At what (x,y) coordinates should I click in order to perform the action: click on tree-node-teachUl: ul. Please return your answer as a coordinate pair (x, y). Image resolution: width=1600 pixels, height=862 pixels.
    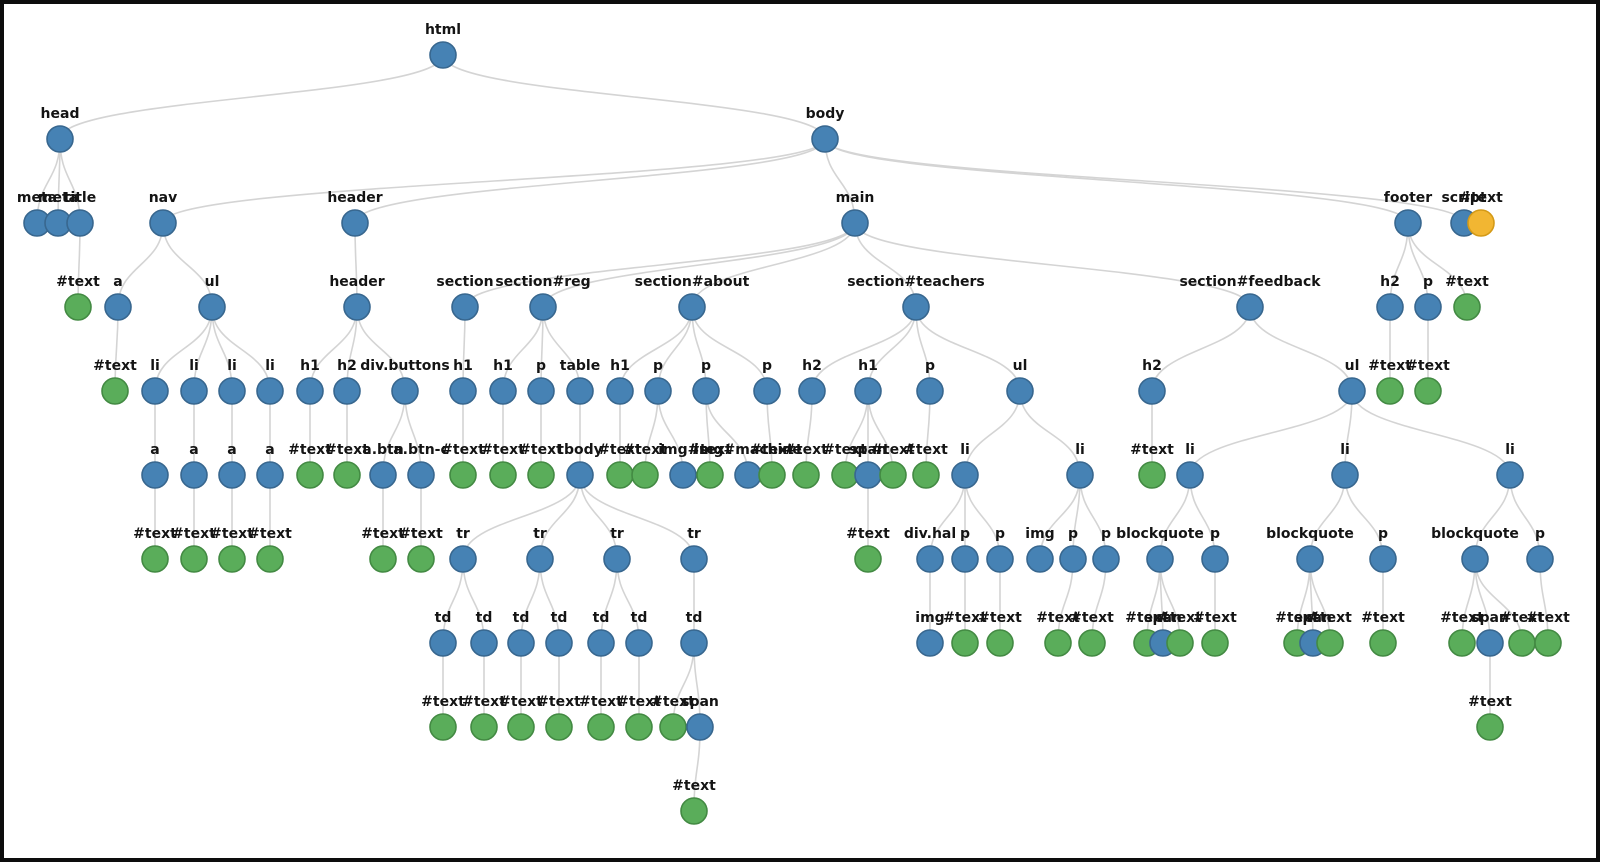
    Looking at the image, I should click on (1020, 381).